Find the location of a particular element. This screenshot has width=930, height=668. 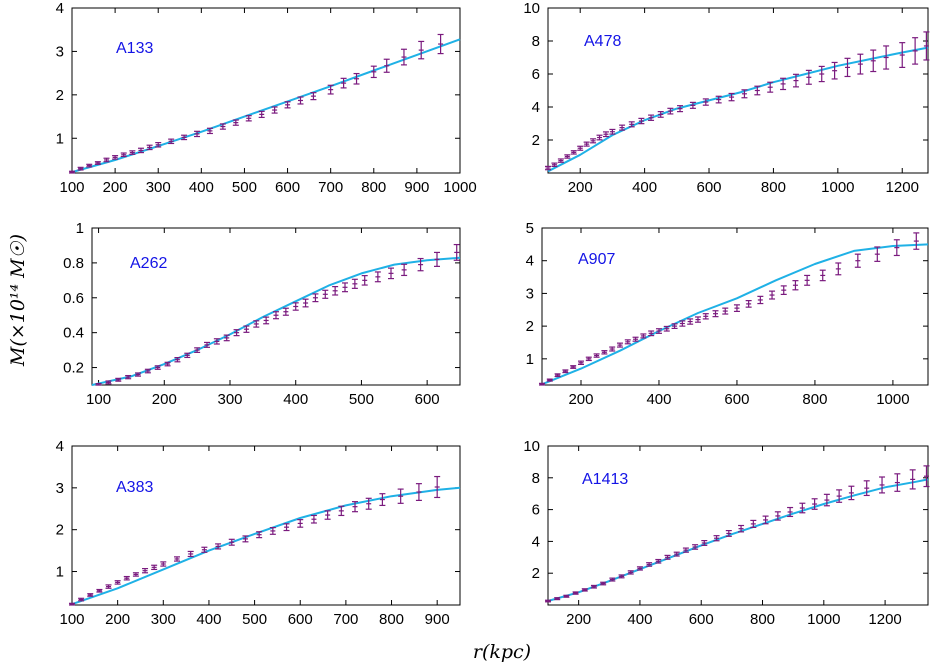

panel-a383: 100 200 300 400 500 600 700 800 900 1 2 3 4 A383 is located at coordinates (258, 533).